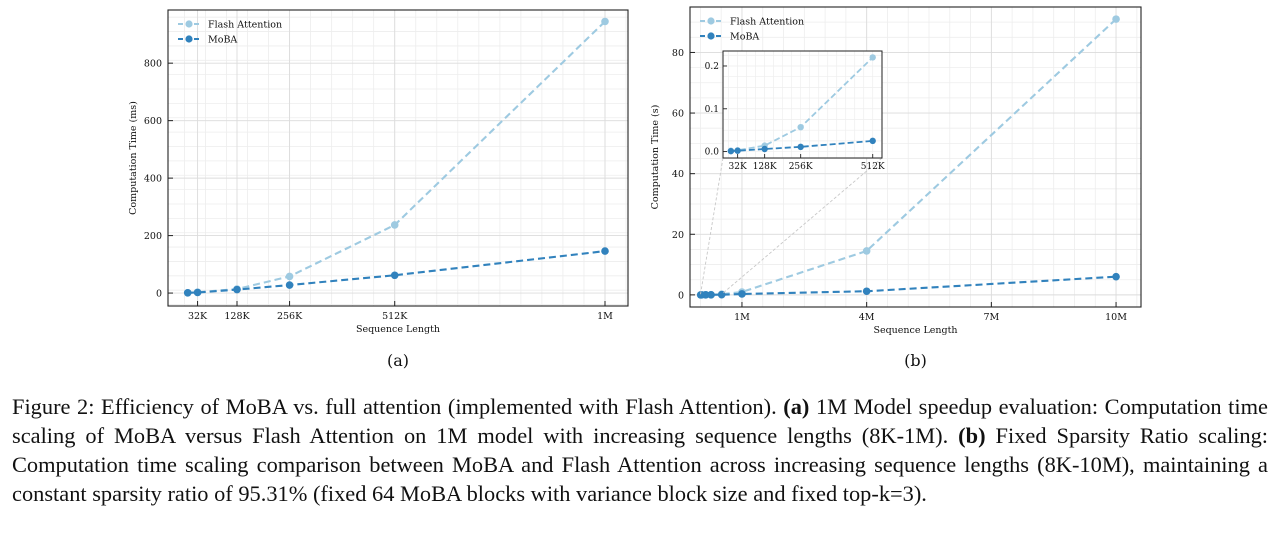 The height and width of the screenshot is (544, 1280). What do you see at coordinates (712, 67) in the screenshot?
I see `inset-y-tick-label: 0.2` at bounding box center [712, 67].